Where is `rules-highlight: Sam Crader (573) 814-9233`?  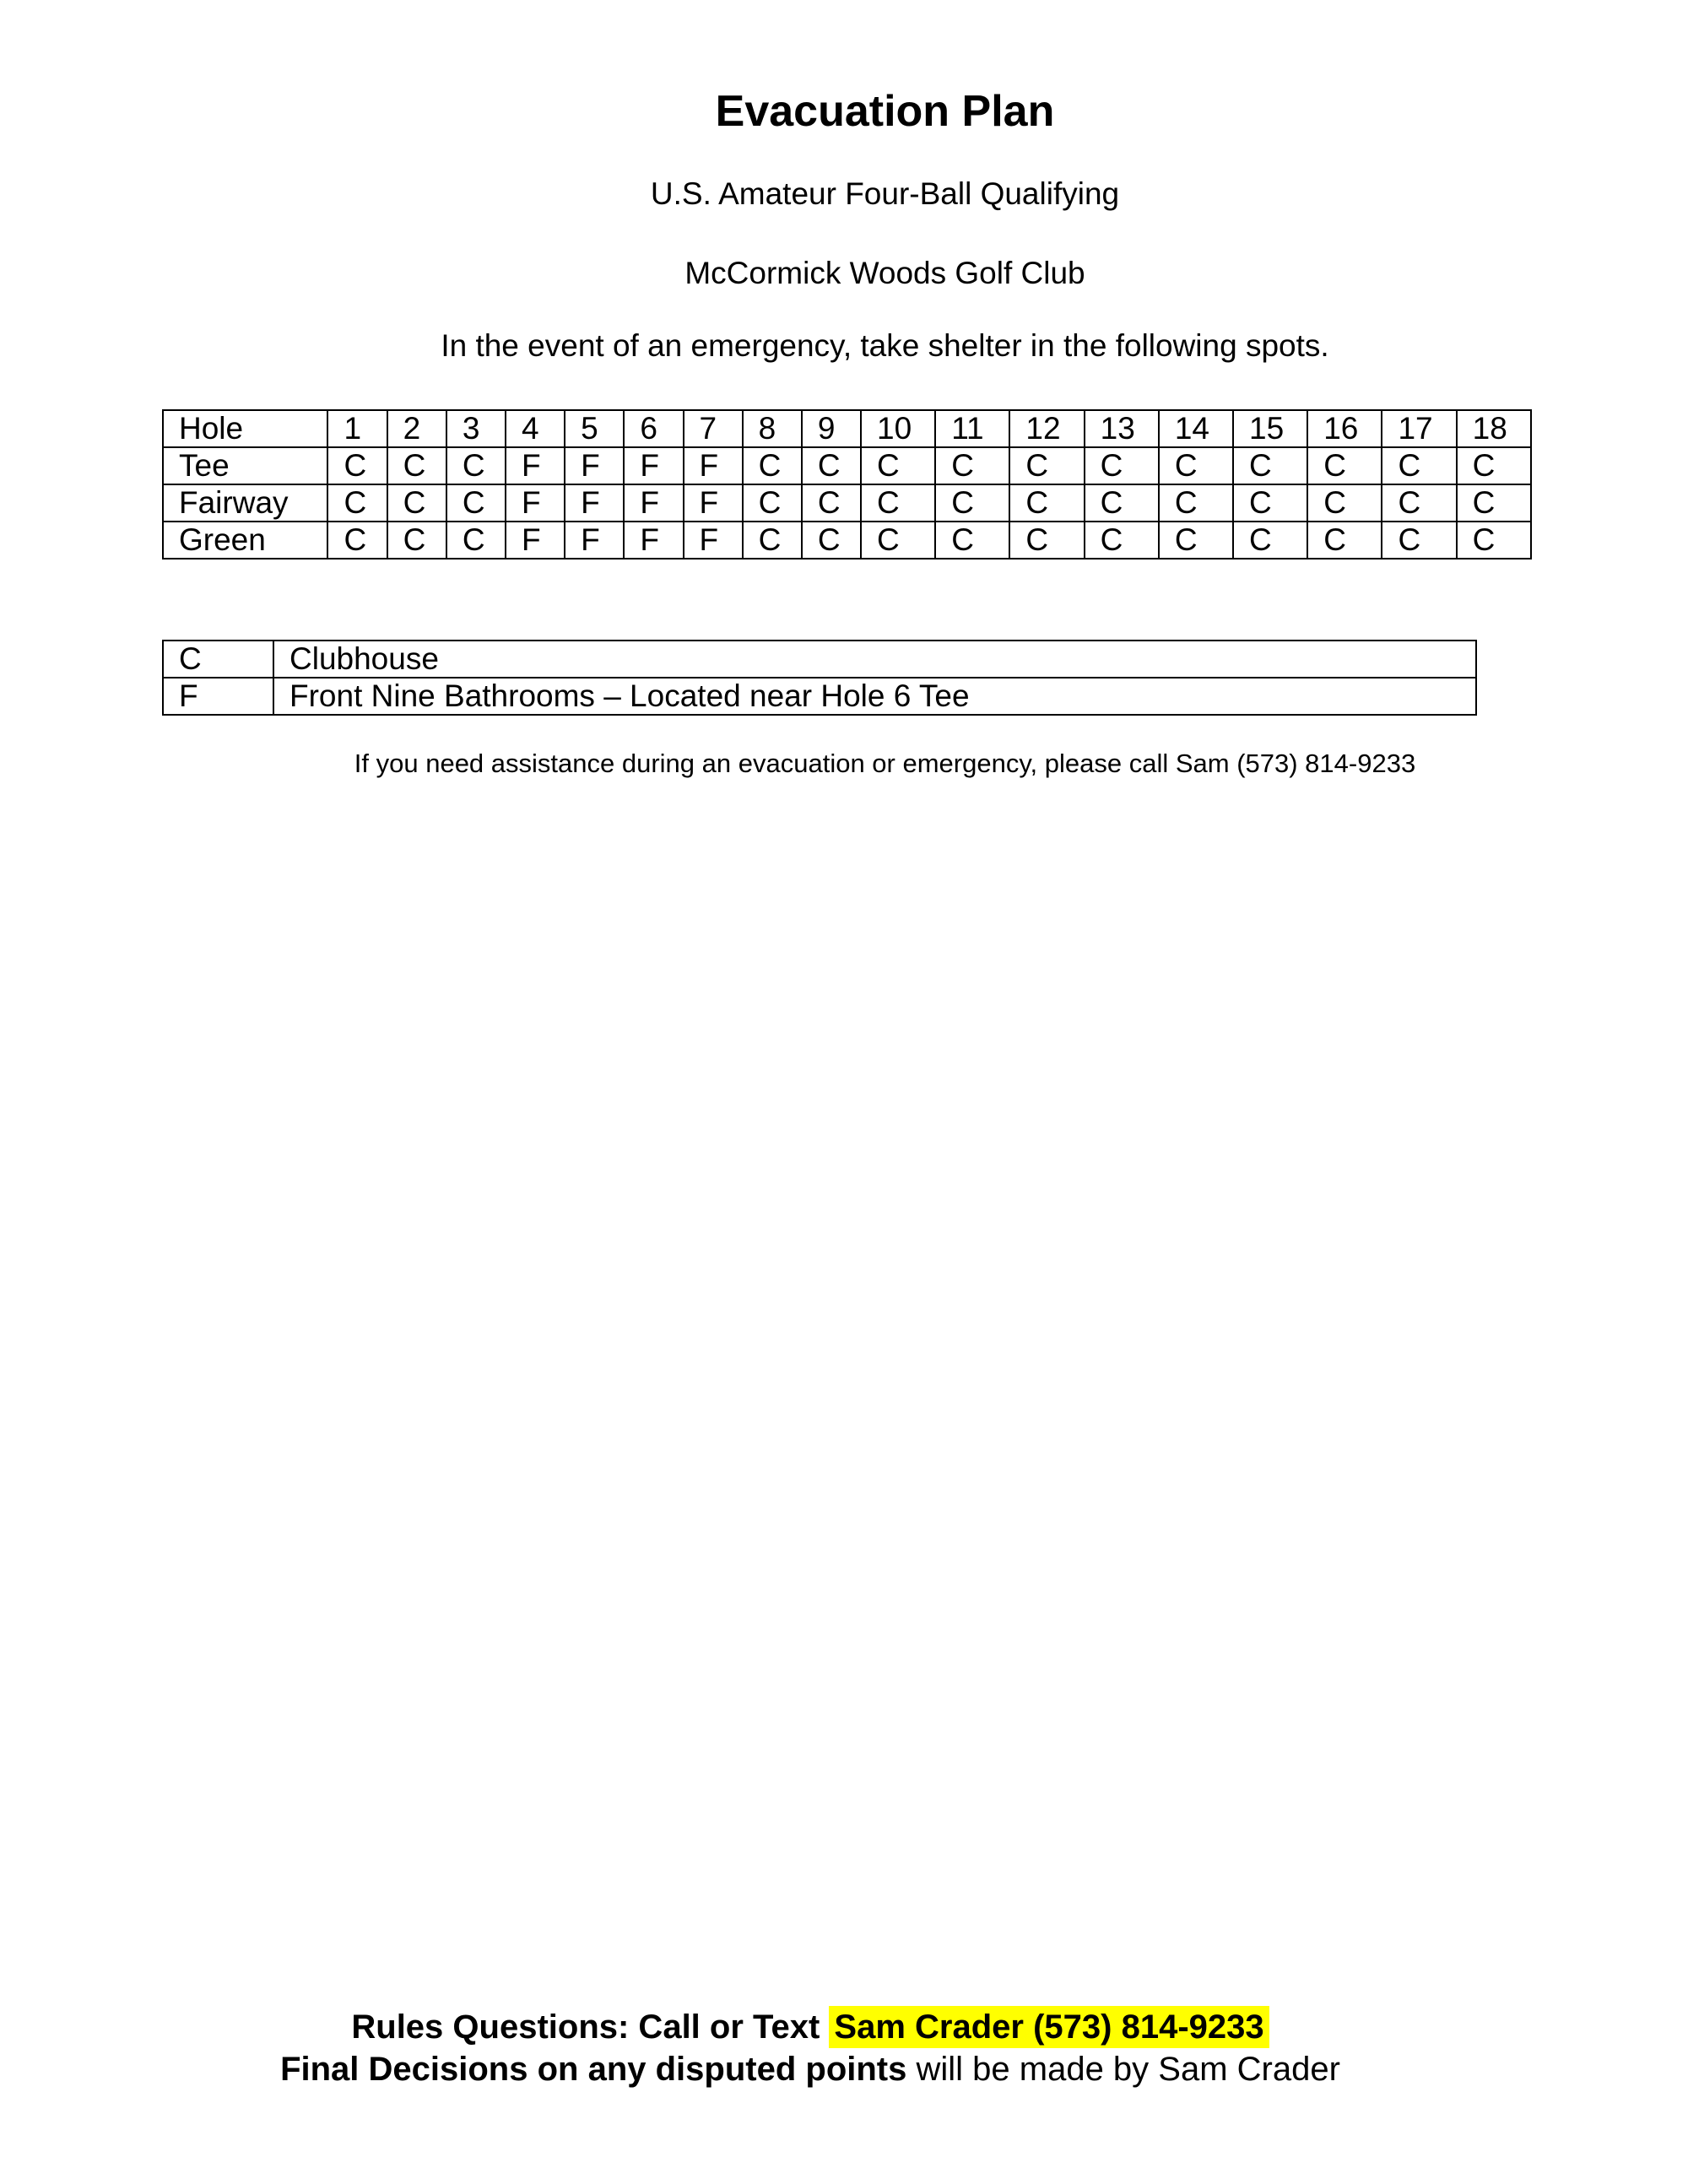
rules-highlight: Sam Crader (573) 814-9233 is located at coordinates (1049, 2027).